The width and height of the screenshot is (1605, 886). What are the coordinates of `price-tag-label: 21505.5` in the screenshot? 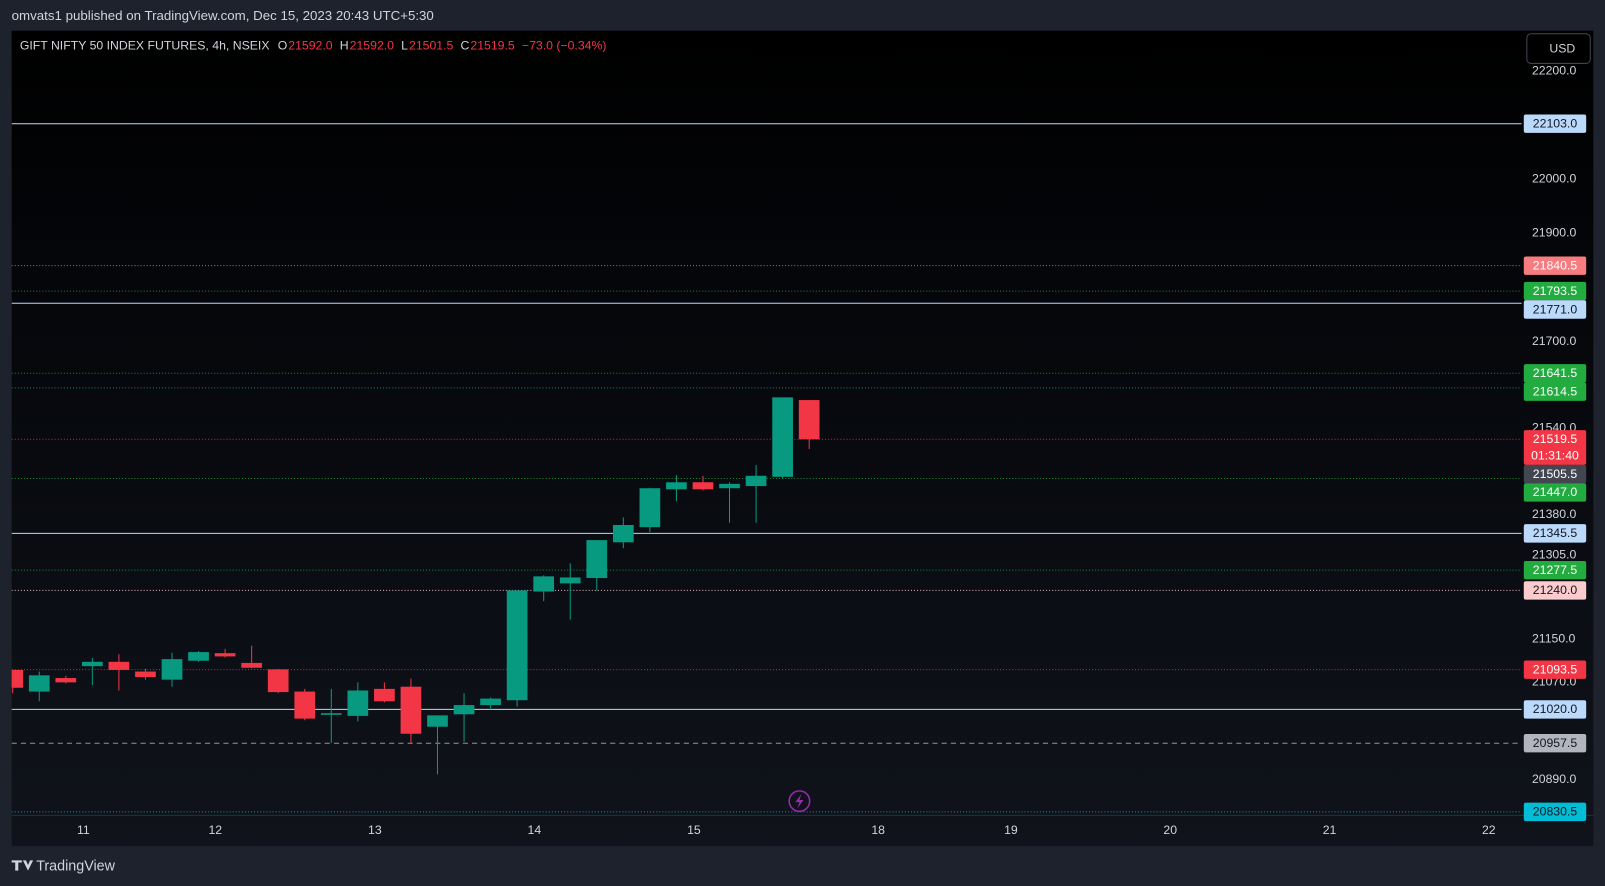 It's located at (1555, 474).